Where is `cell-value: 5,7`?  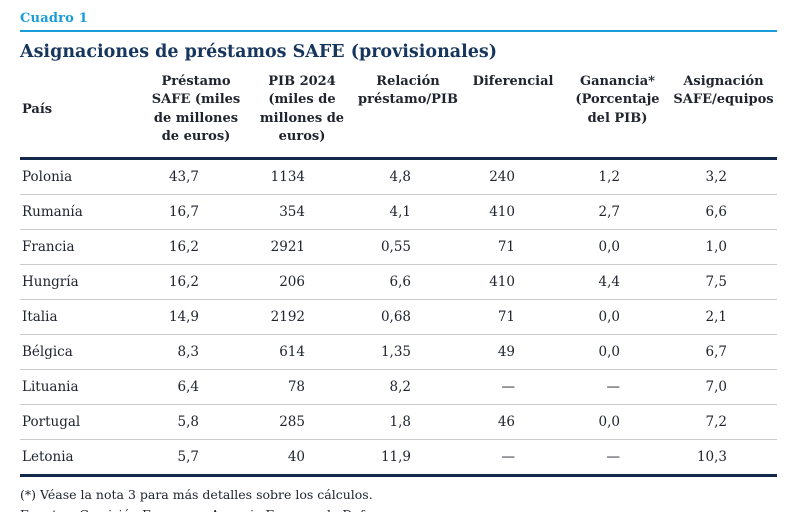 cell-value: 5,7 is located at coordinates (196, 458).